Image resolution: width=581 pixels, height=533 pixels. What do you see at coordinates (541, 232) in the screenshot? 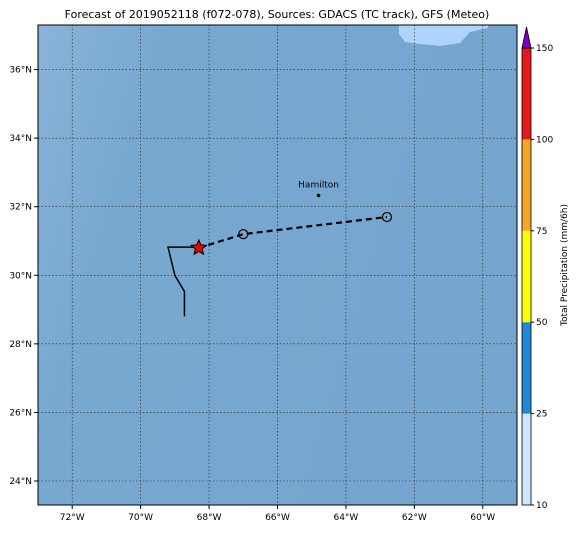
I see `colorbar-tick-label: 75` at bounding box center [541, 232].